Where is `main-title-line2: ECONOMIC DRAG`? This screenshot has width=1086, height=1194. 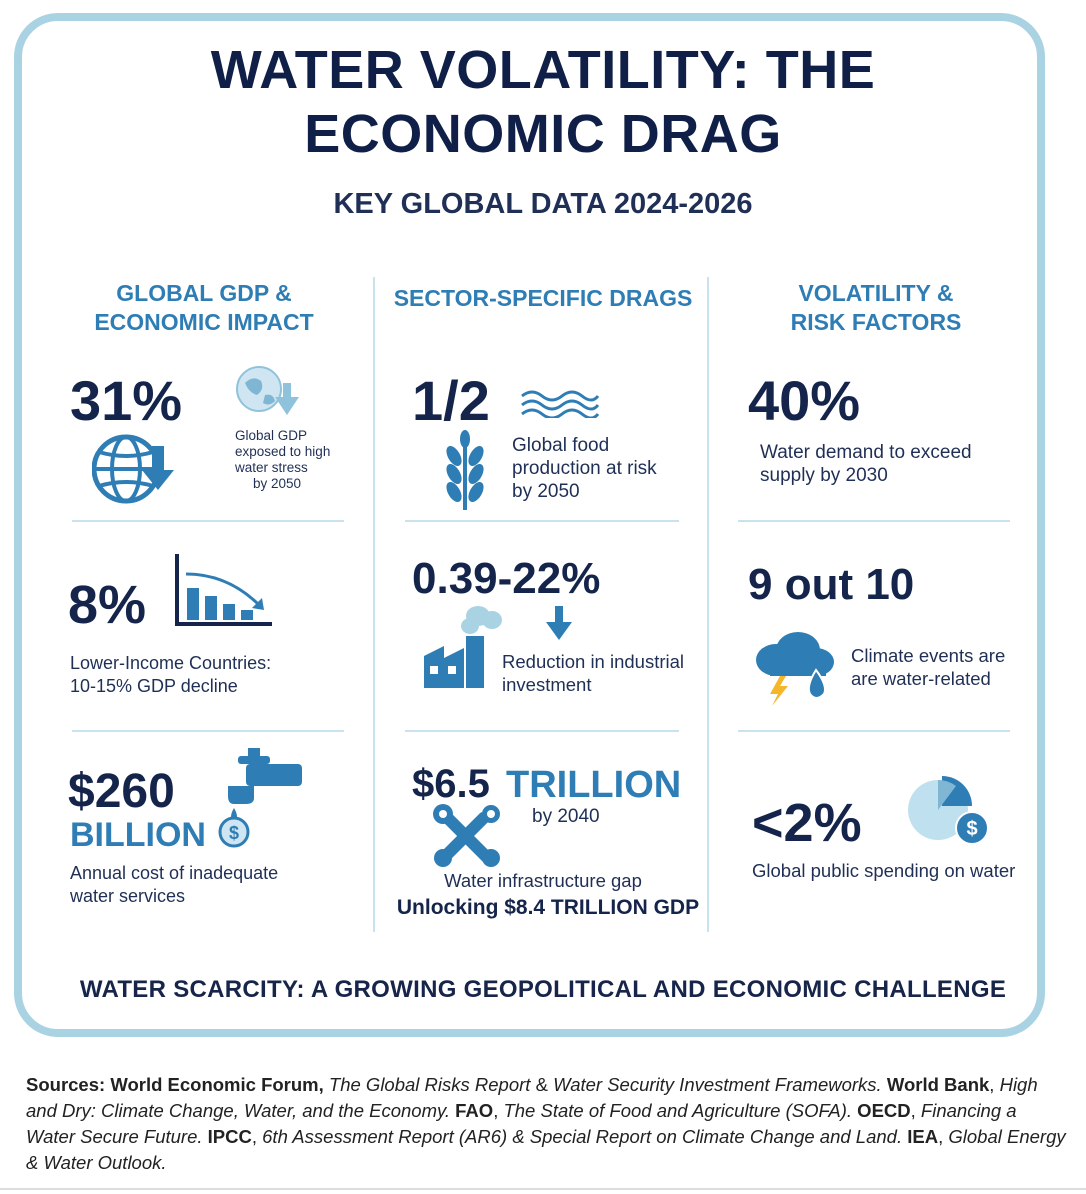 main-title-line2: ECONOMIC DRAG is located at coordinates (543, 134).